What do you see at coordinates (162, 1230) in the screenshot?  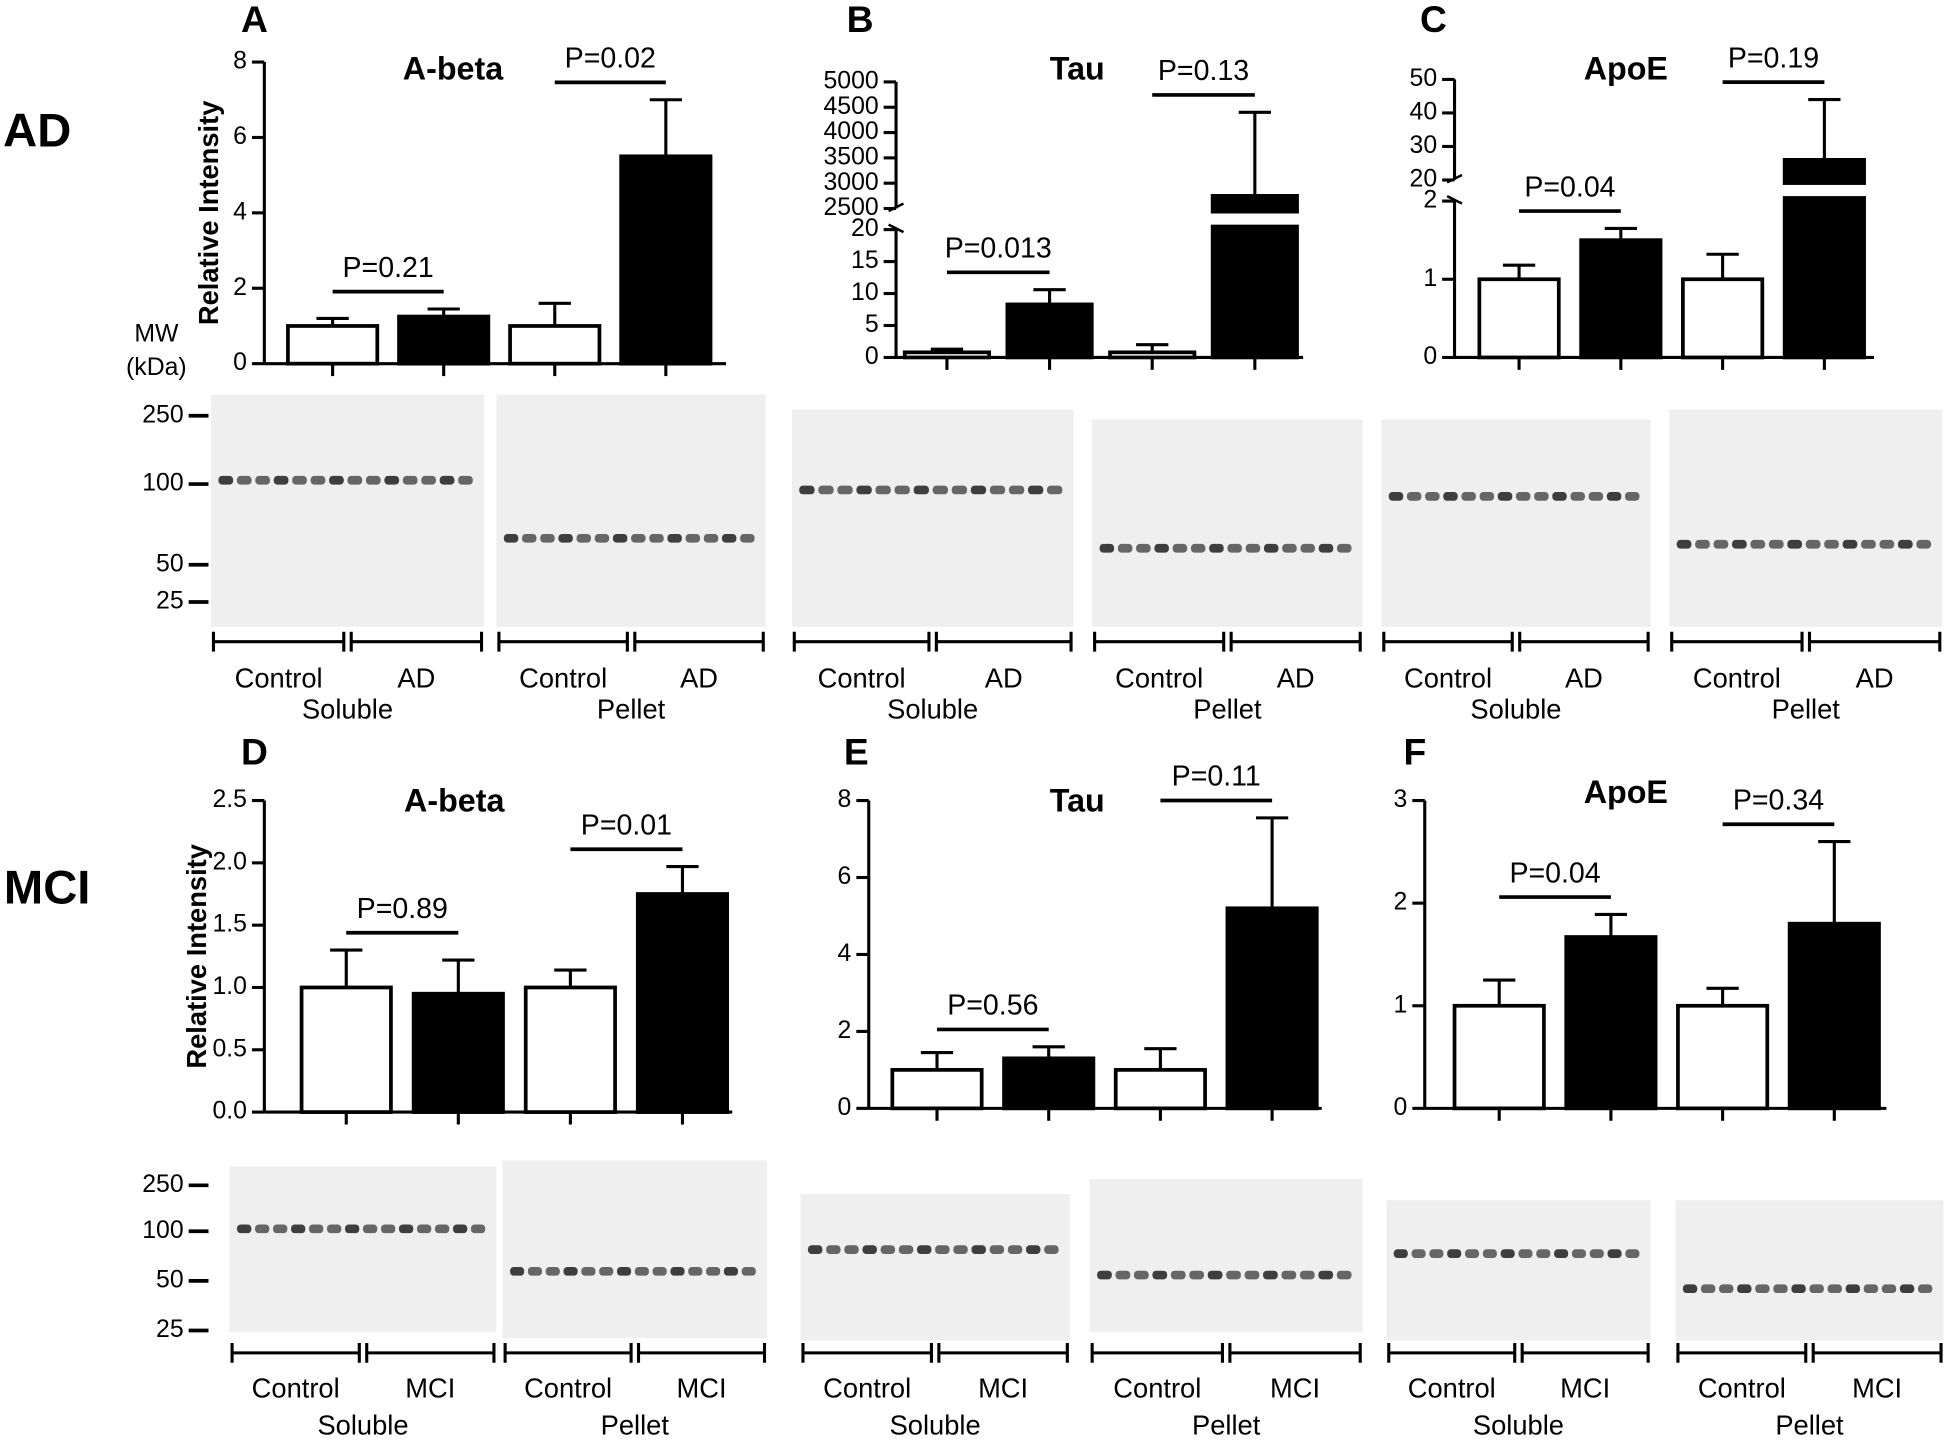 I see `mw-marker-label: 100` at bounding box center [162, 1230].